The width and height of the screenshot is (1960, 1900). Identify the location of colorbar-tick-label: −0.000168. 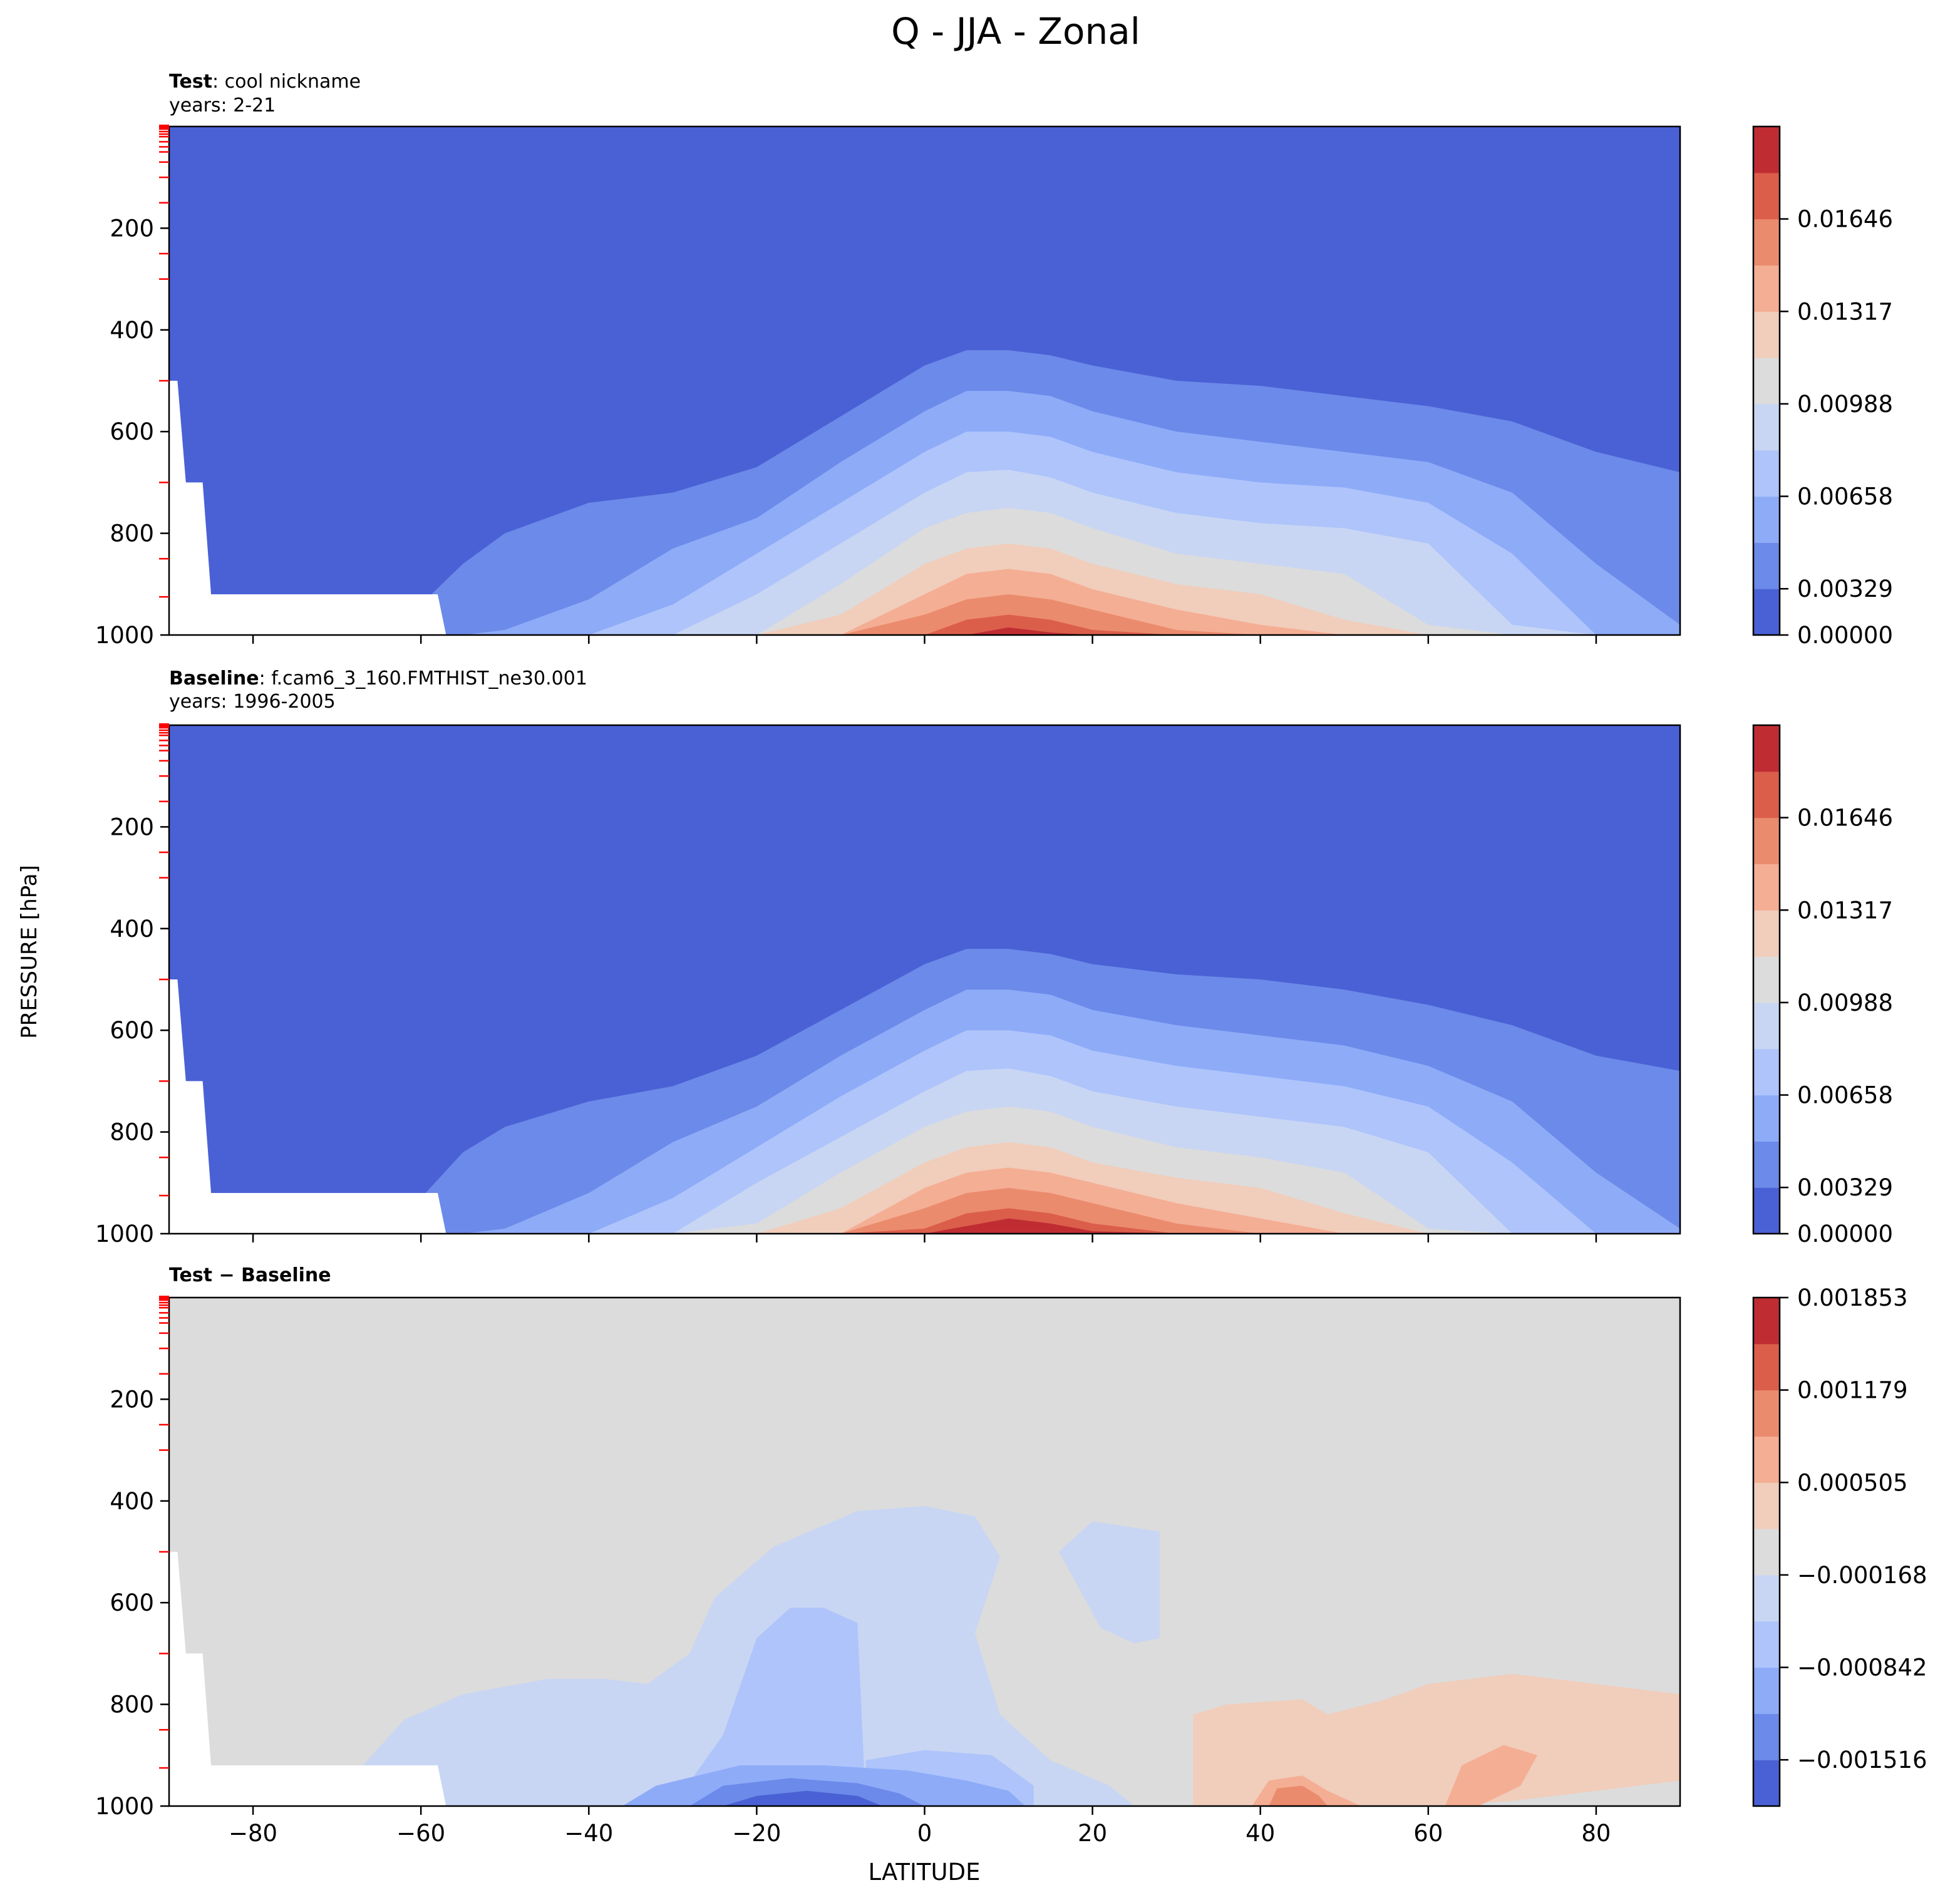
(1862, 1575).